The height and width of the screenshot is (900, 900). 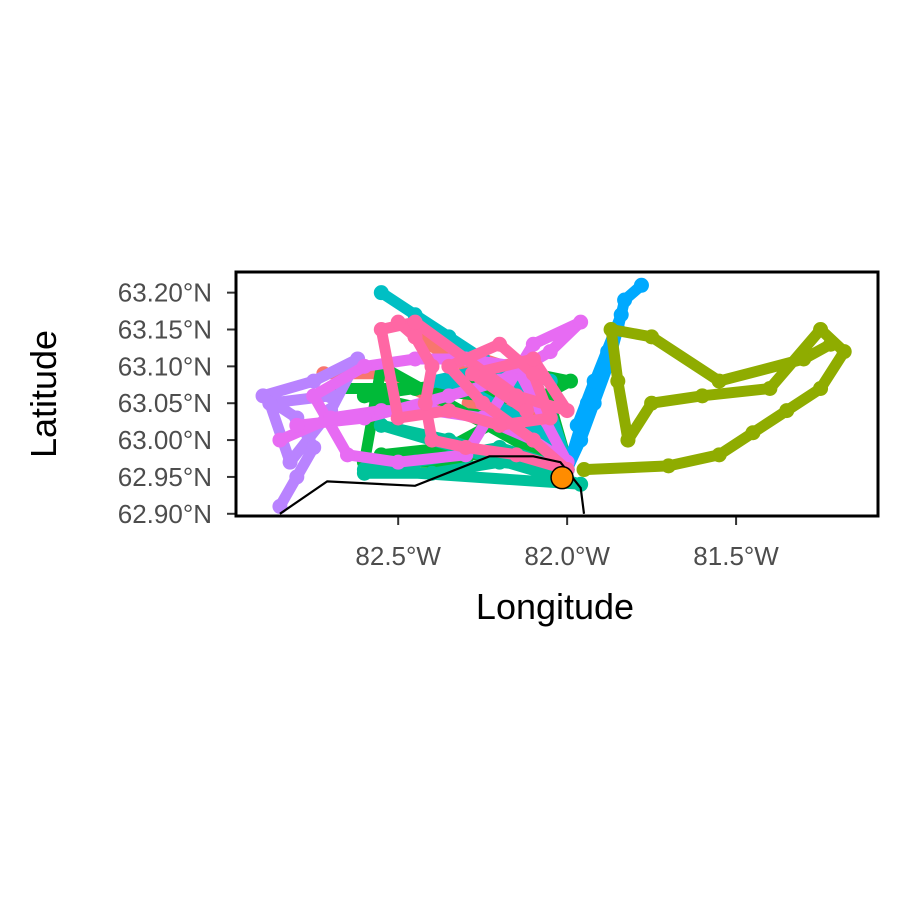 What do you see at coordinates (165, 366) in the screenshot?
I see `y-tick-label: 63.10°N` at bounding box center [165, 366].